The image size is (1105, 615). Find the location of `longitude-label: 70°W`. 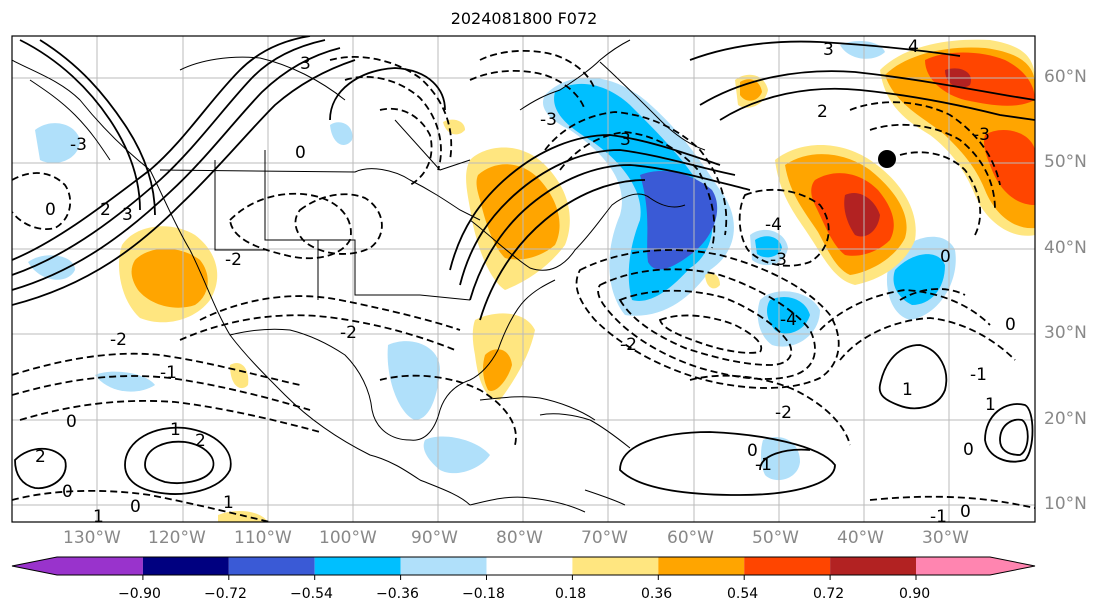

longitude-label: 70°W is located at coordinates (604, 538).